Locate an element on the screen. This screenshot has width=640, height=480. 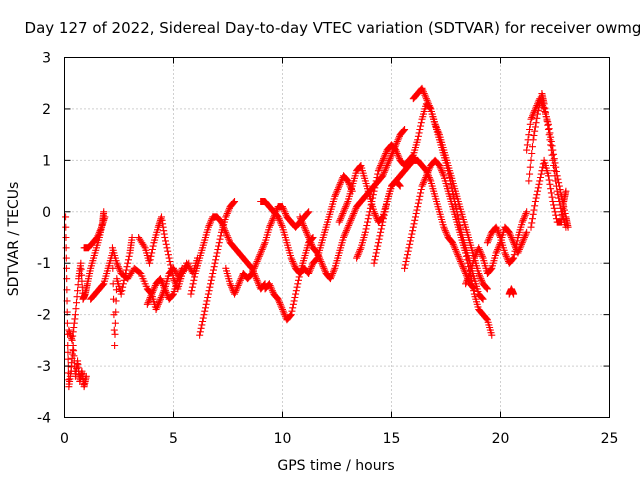
x-axis-label: GPS time / hours is located at coordinates (335, 466).